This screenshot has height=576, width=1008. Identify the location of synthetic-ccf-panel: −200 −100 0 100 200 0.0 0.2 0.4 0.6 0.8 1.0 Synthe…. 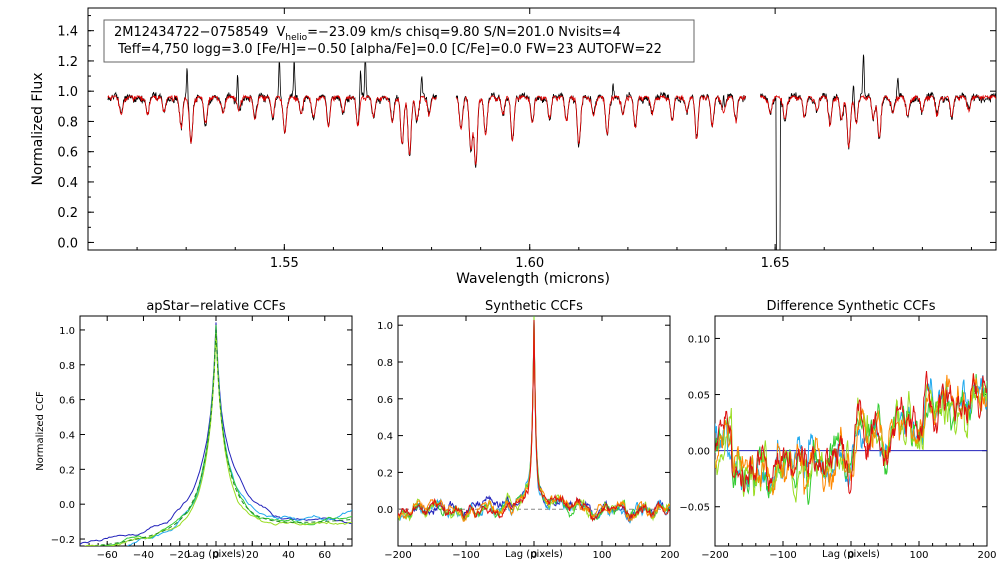
(528, 430).